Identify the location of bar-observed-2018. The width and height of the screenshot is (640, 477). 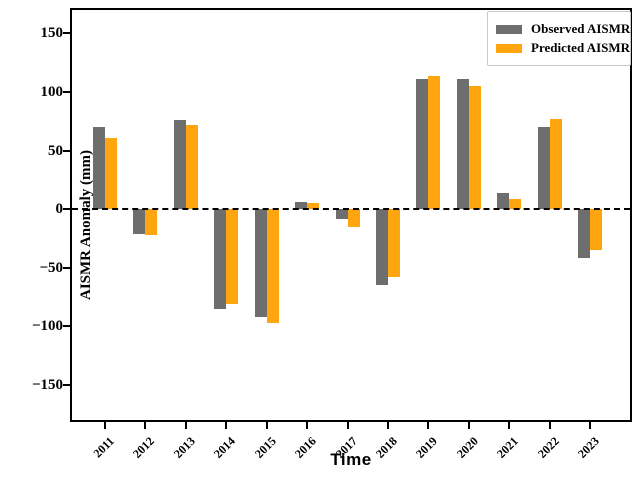
(381, 247).